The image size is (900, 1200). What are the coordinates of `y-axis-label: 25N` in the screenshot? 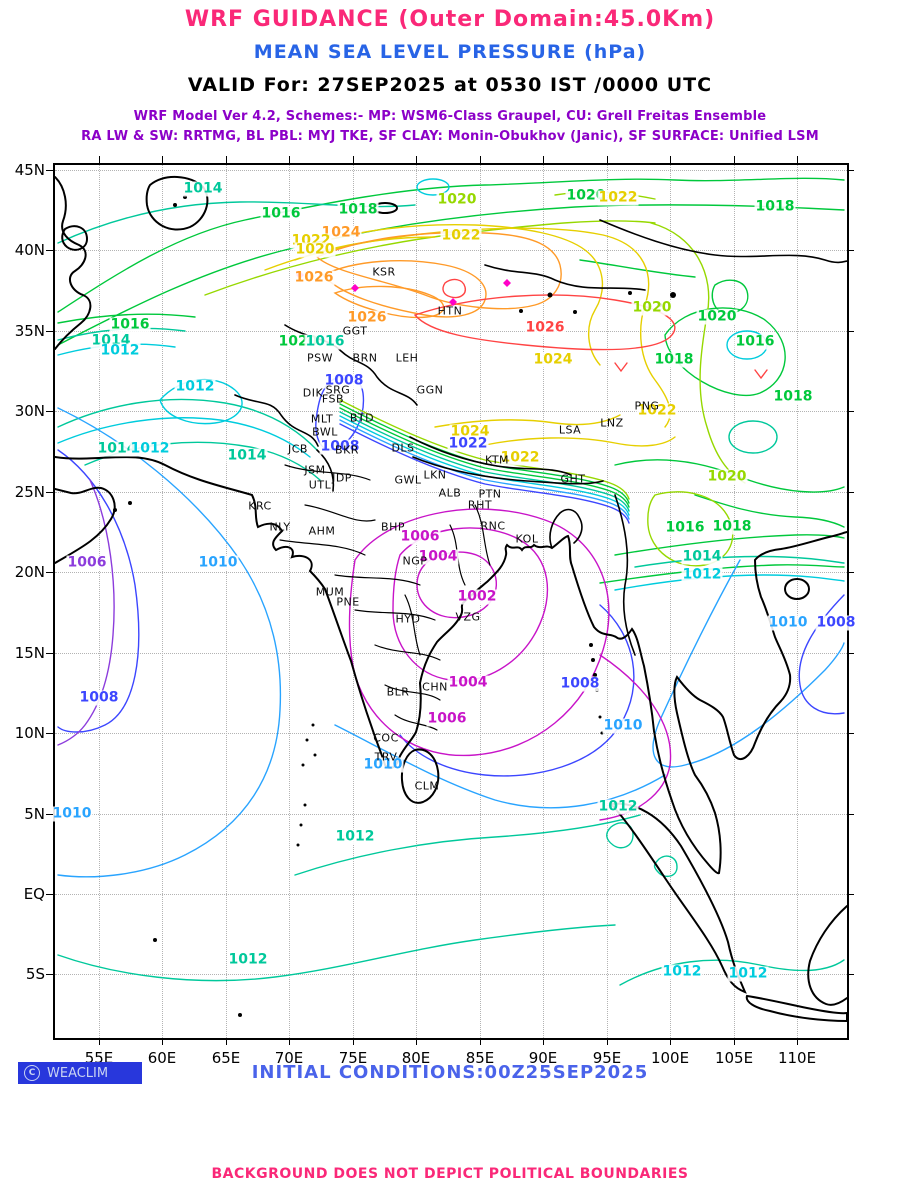 It's located at (29, 492).